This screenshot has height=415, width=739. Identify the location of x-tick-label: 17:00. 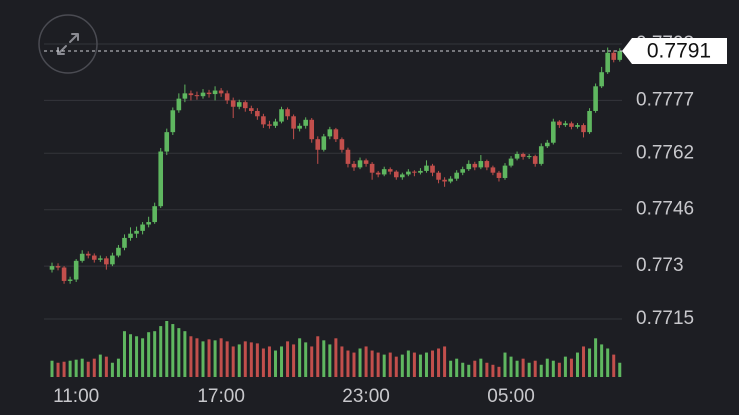
(221, 396).